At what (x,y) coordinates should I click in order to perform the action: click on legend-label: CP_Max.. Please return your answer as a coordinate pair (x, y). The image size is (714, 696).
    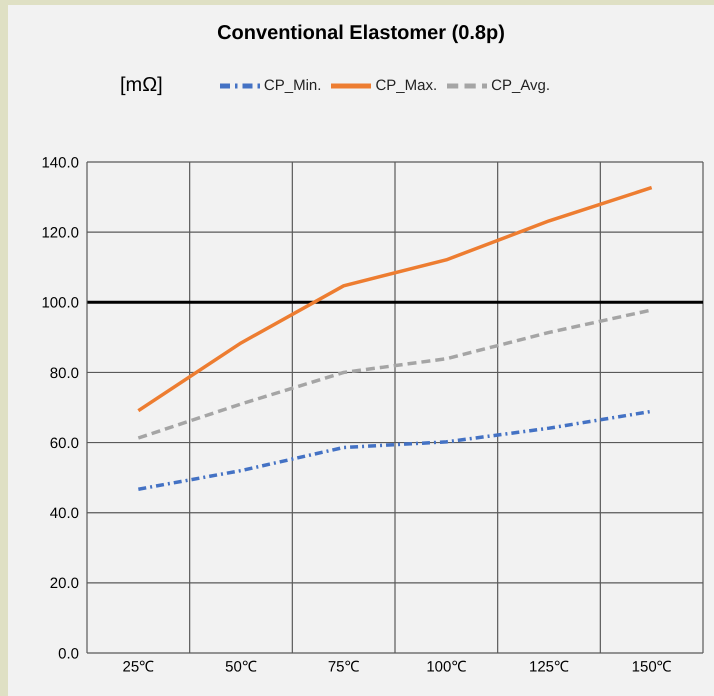
    Looking at the image, I should click on (406, 85).